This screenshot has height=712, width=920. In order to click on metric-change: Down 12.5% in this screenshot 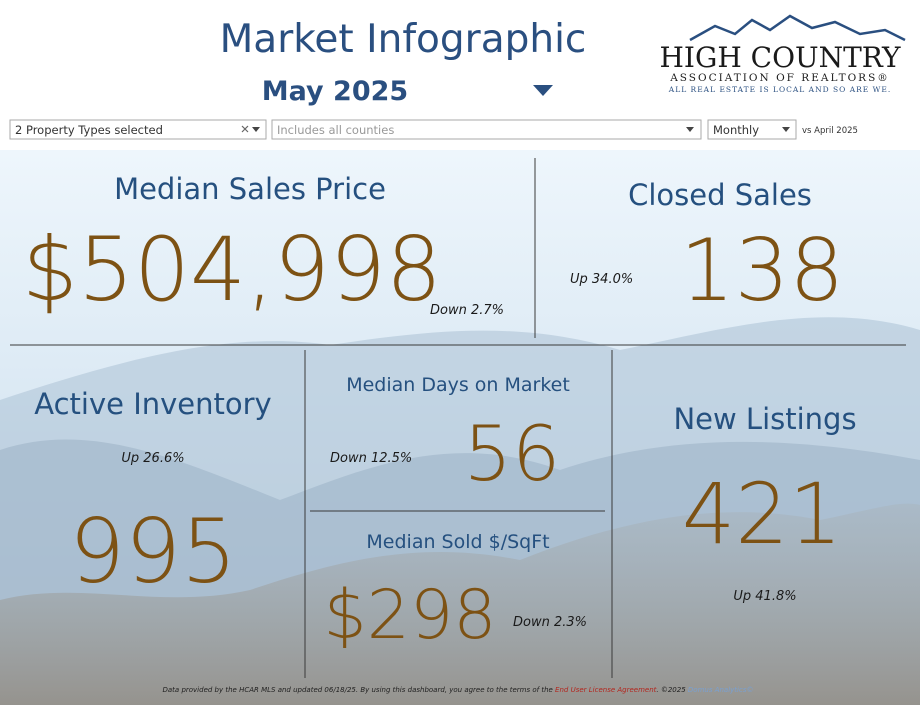, I will do `click(371, 458)`.